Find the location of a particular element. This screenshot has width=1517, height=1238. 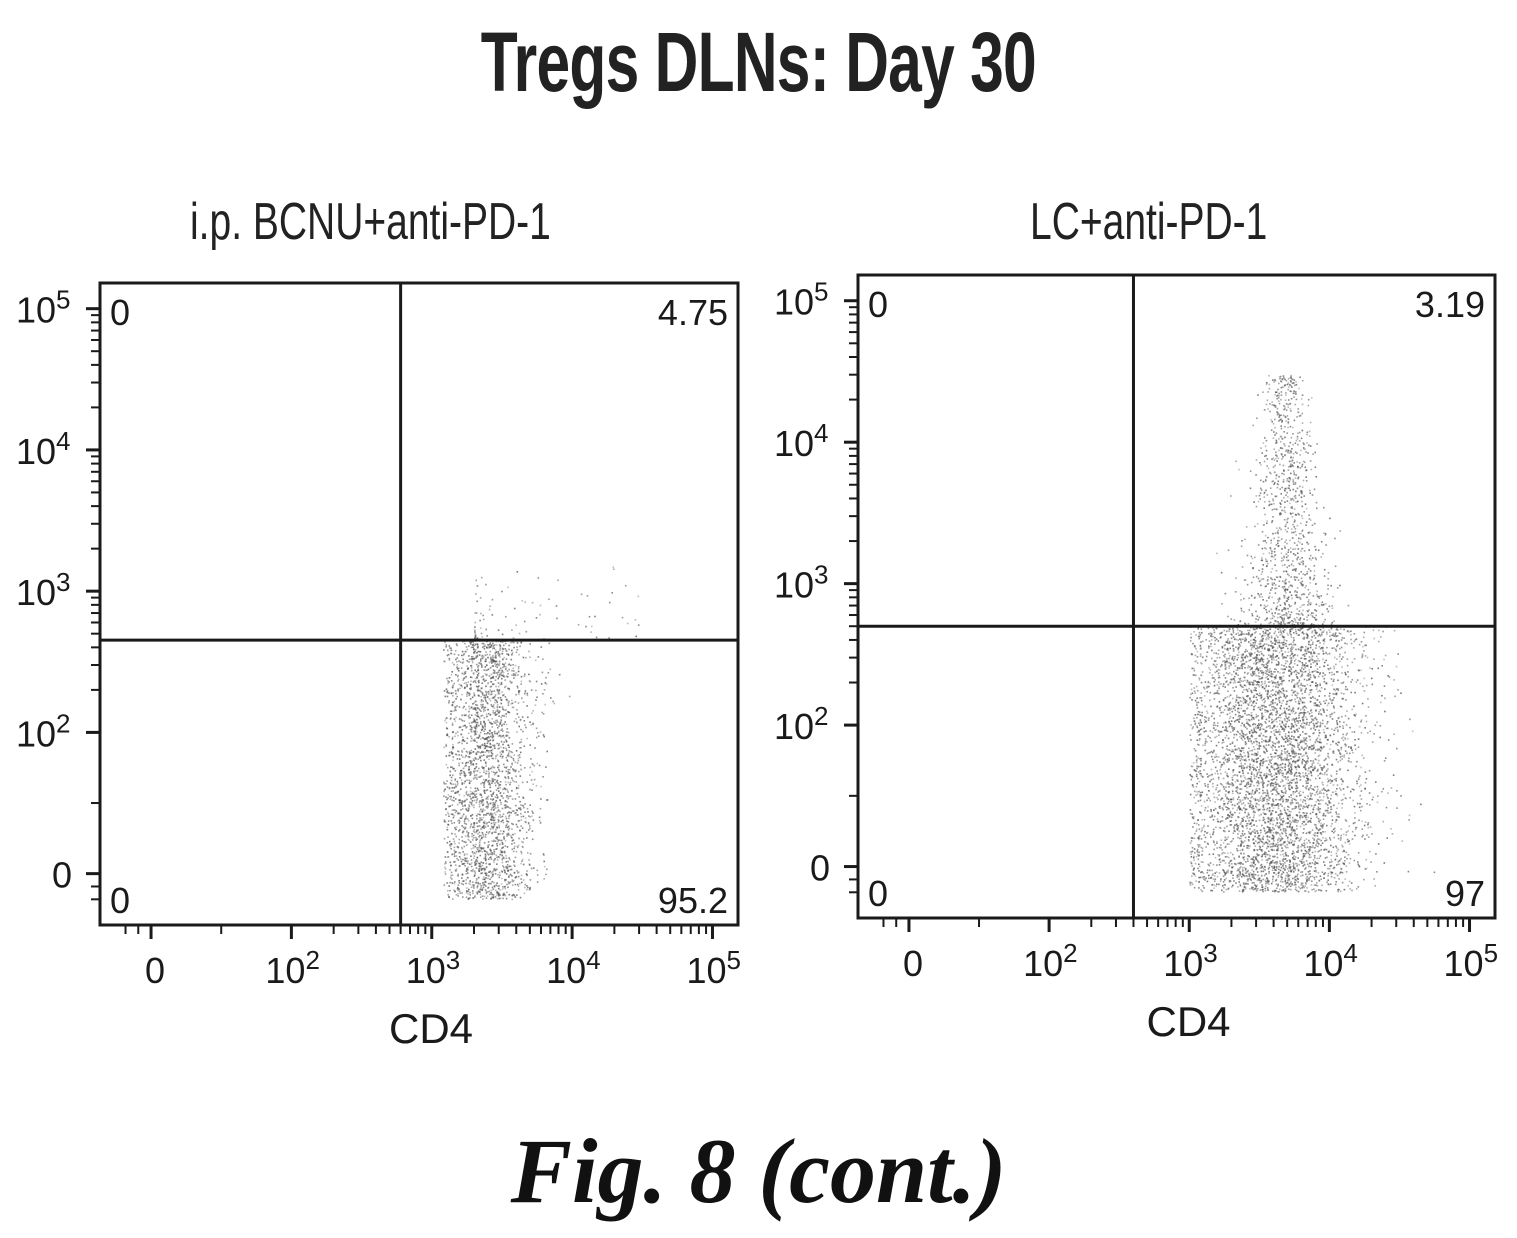

figure-title: Tregs DLNs: Day 30 is located at coordinates (758, 62).